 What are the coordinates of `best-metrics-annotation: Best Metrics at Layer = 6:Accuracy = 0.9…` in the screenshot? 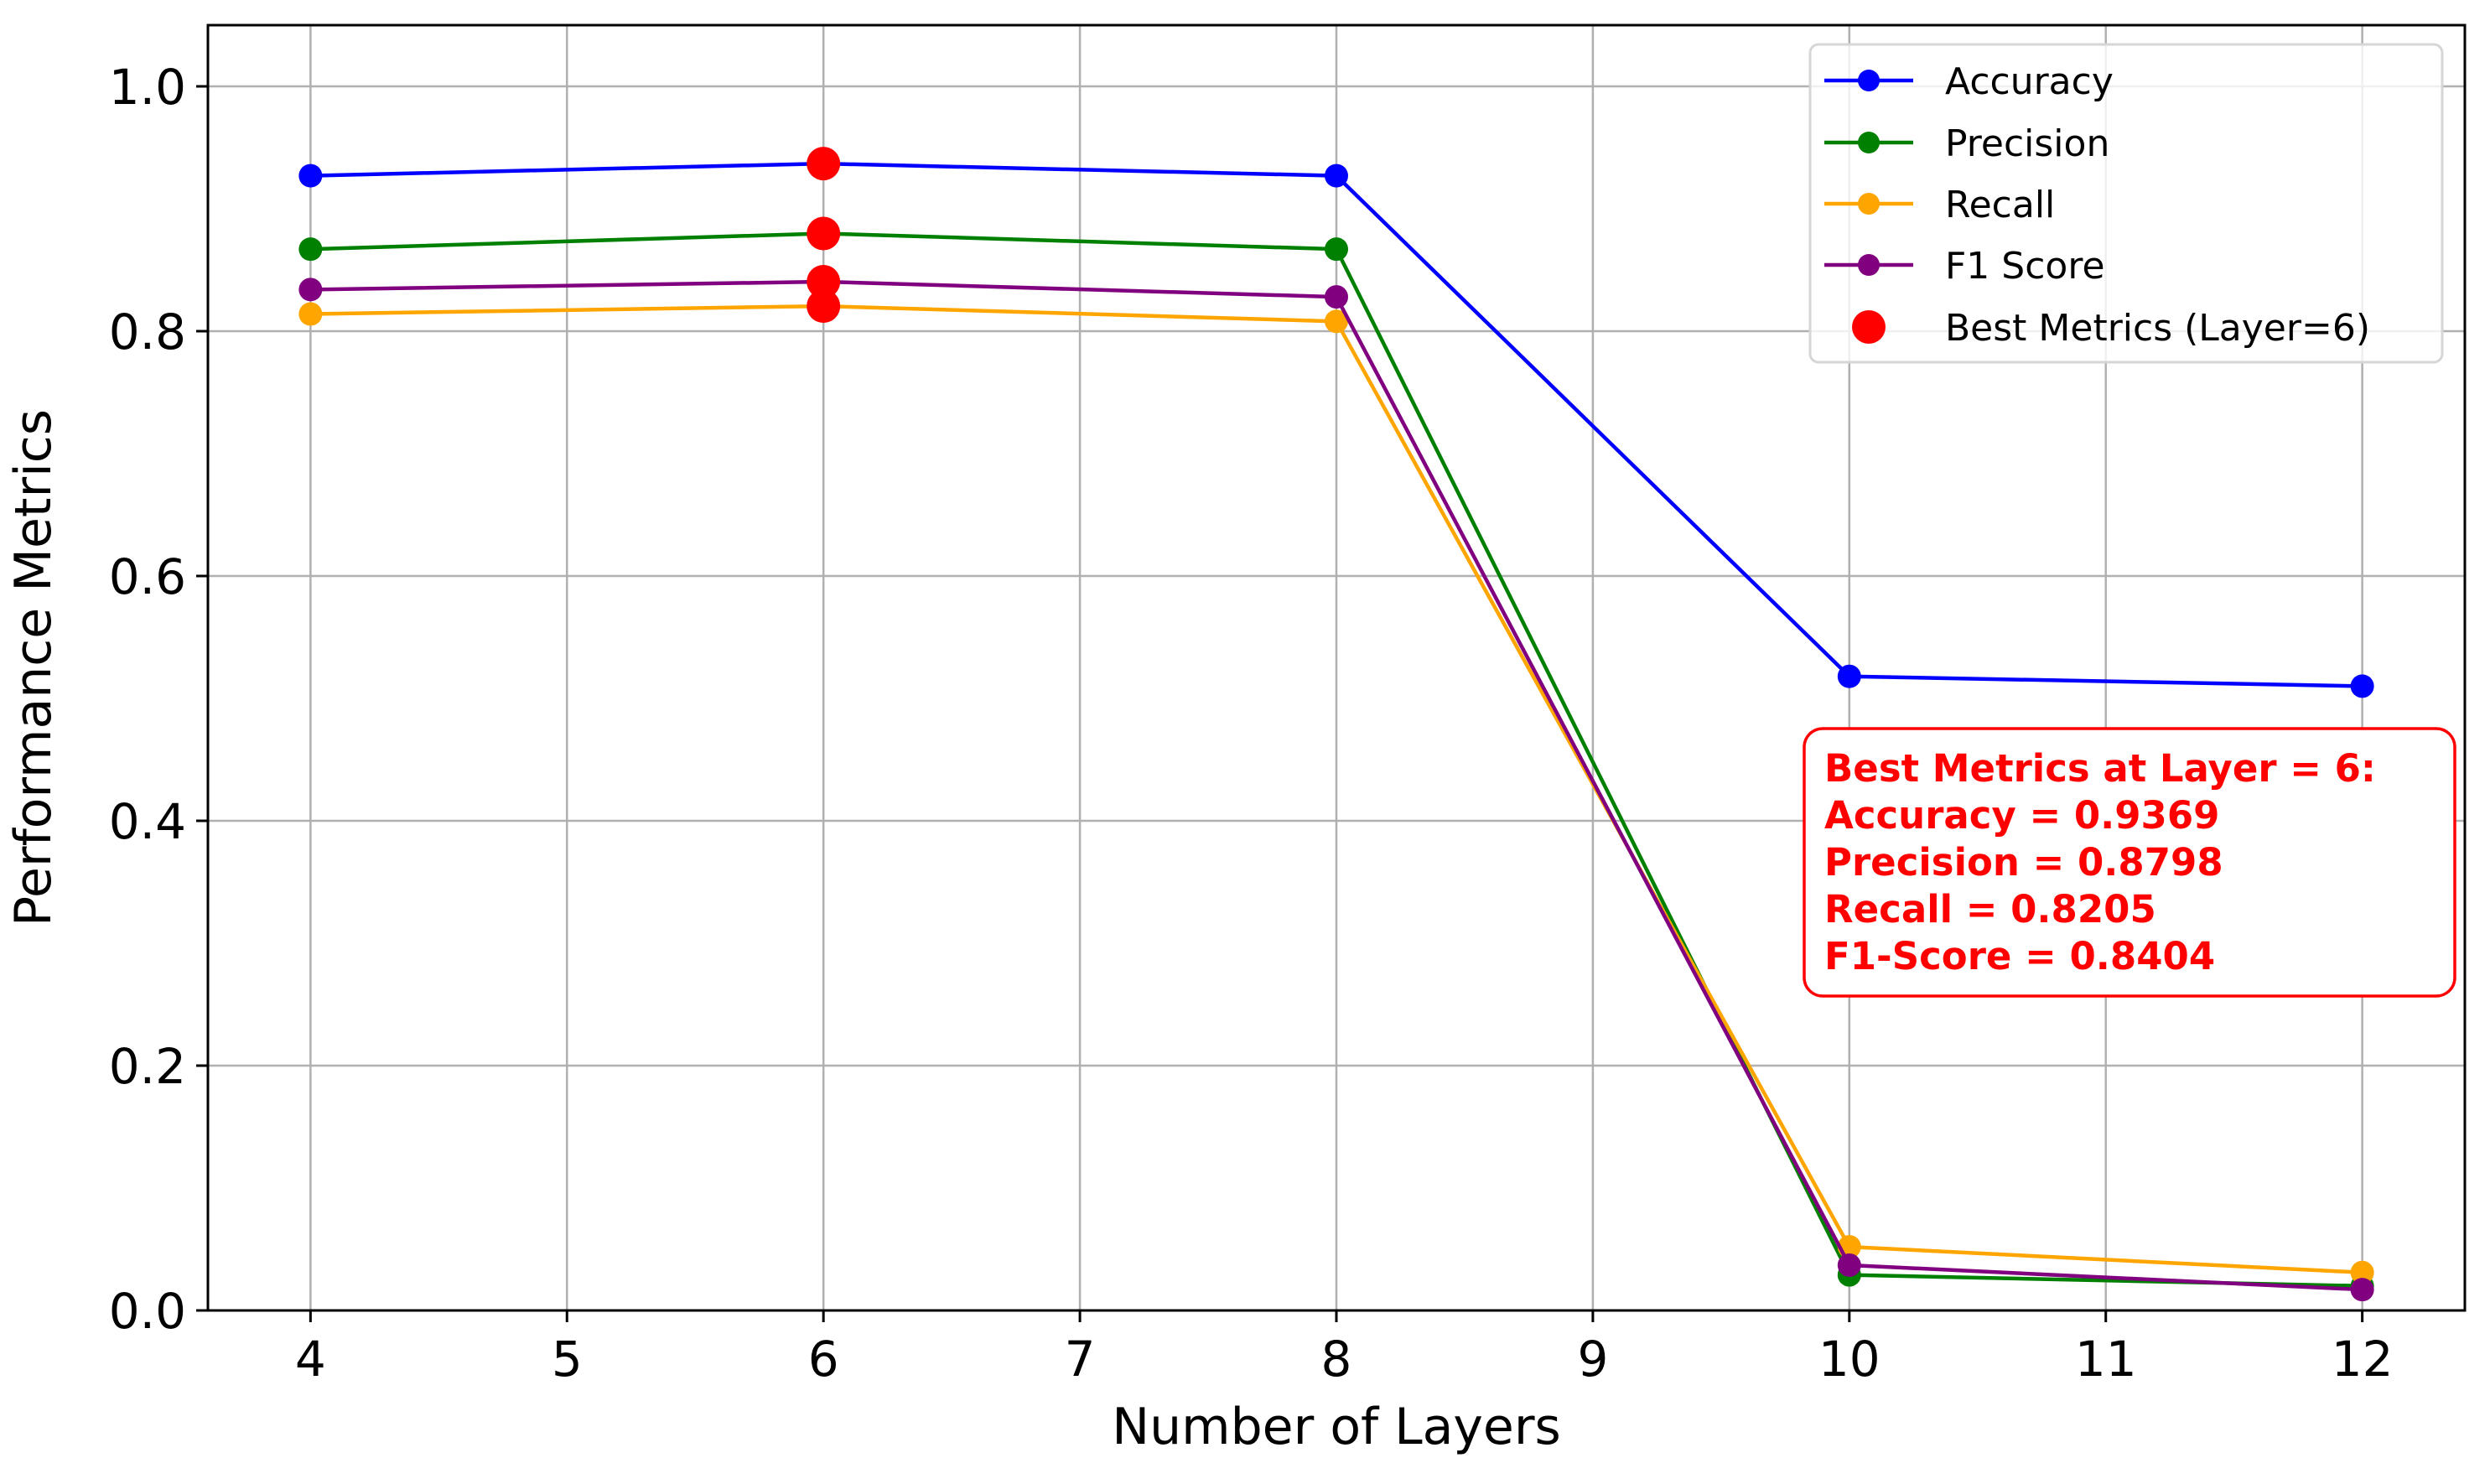 It's located at (2129, 862).